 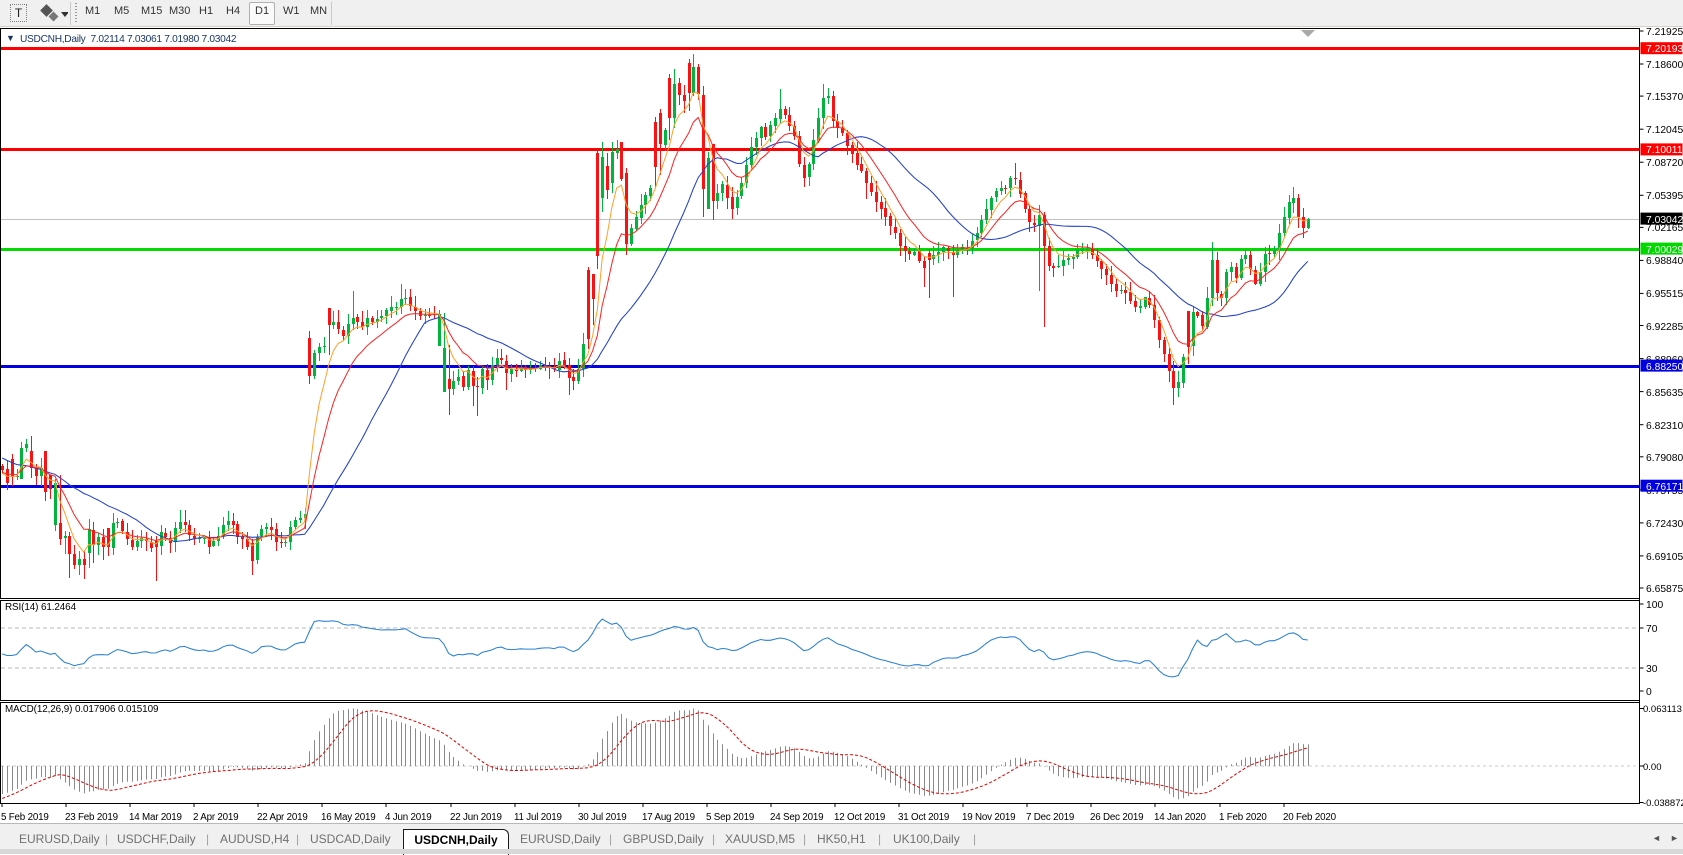 I want to click on svg-text: 7.18600, so click(x=1664, y=65).